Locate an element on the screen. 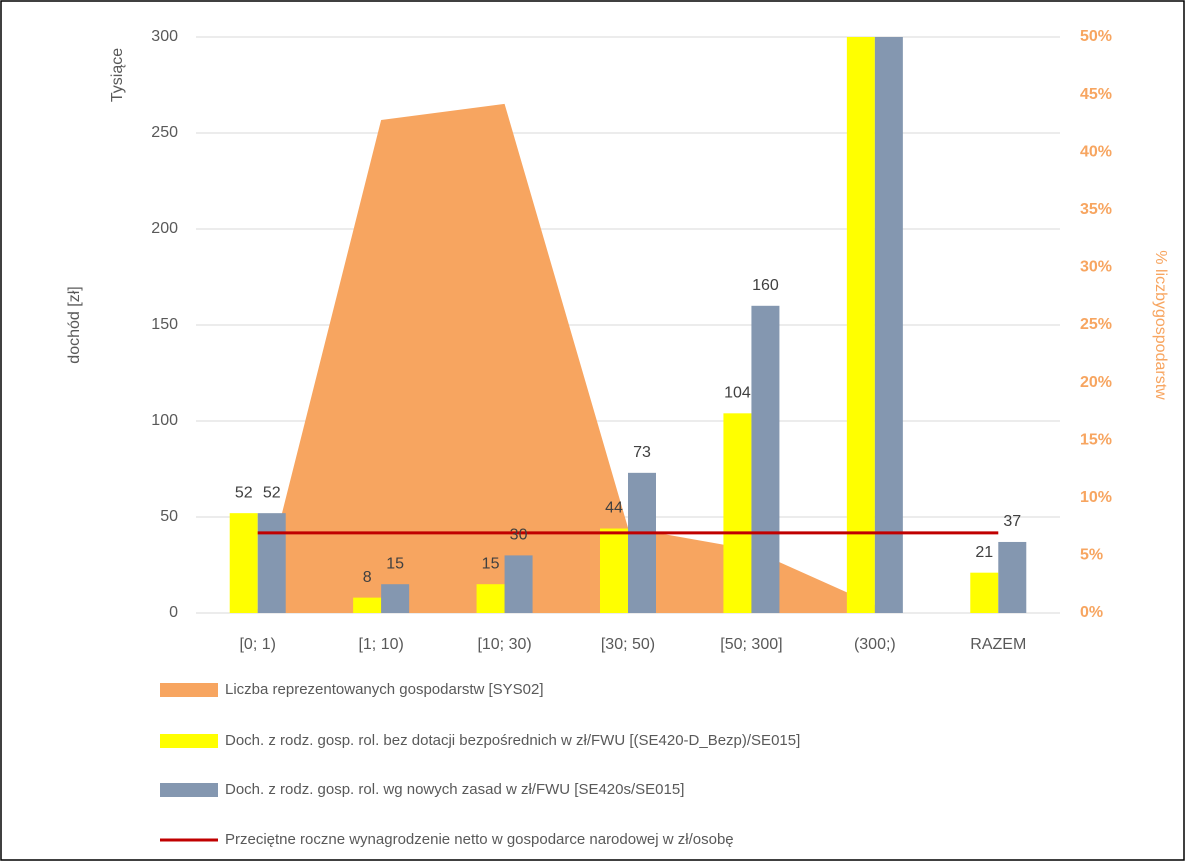 The height and width of the screenshot is (866, 1185). data-label: 37 is located at coordinates (1012, 521).